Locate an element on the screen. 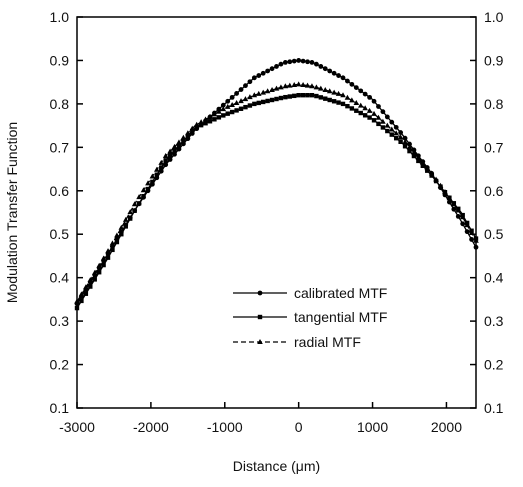  y-tick-label-right: 1.0 is located at coordinates (494, 17).